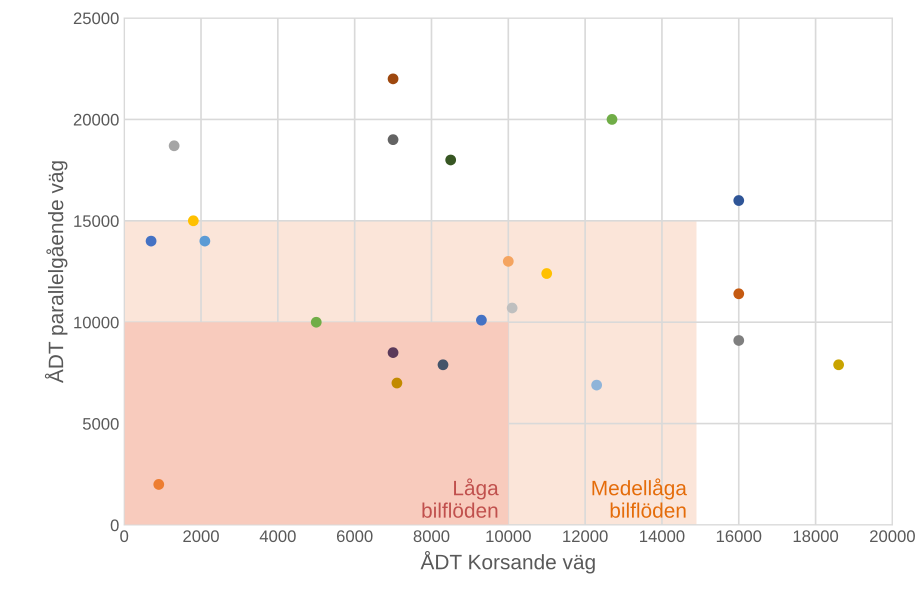 The width and height of the screenshot is (920, 600). What do you see at coordinates (639, 498) in the screenshot?
I see `series-label: Medellåga bilflöden` at bounding box center [639, 498].